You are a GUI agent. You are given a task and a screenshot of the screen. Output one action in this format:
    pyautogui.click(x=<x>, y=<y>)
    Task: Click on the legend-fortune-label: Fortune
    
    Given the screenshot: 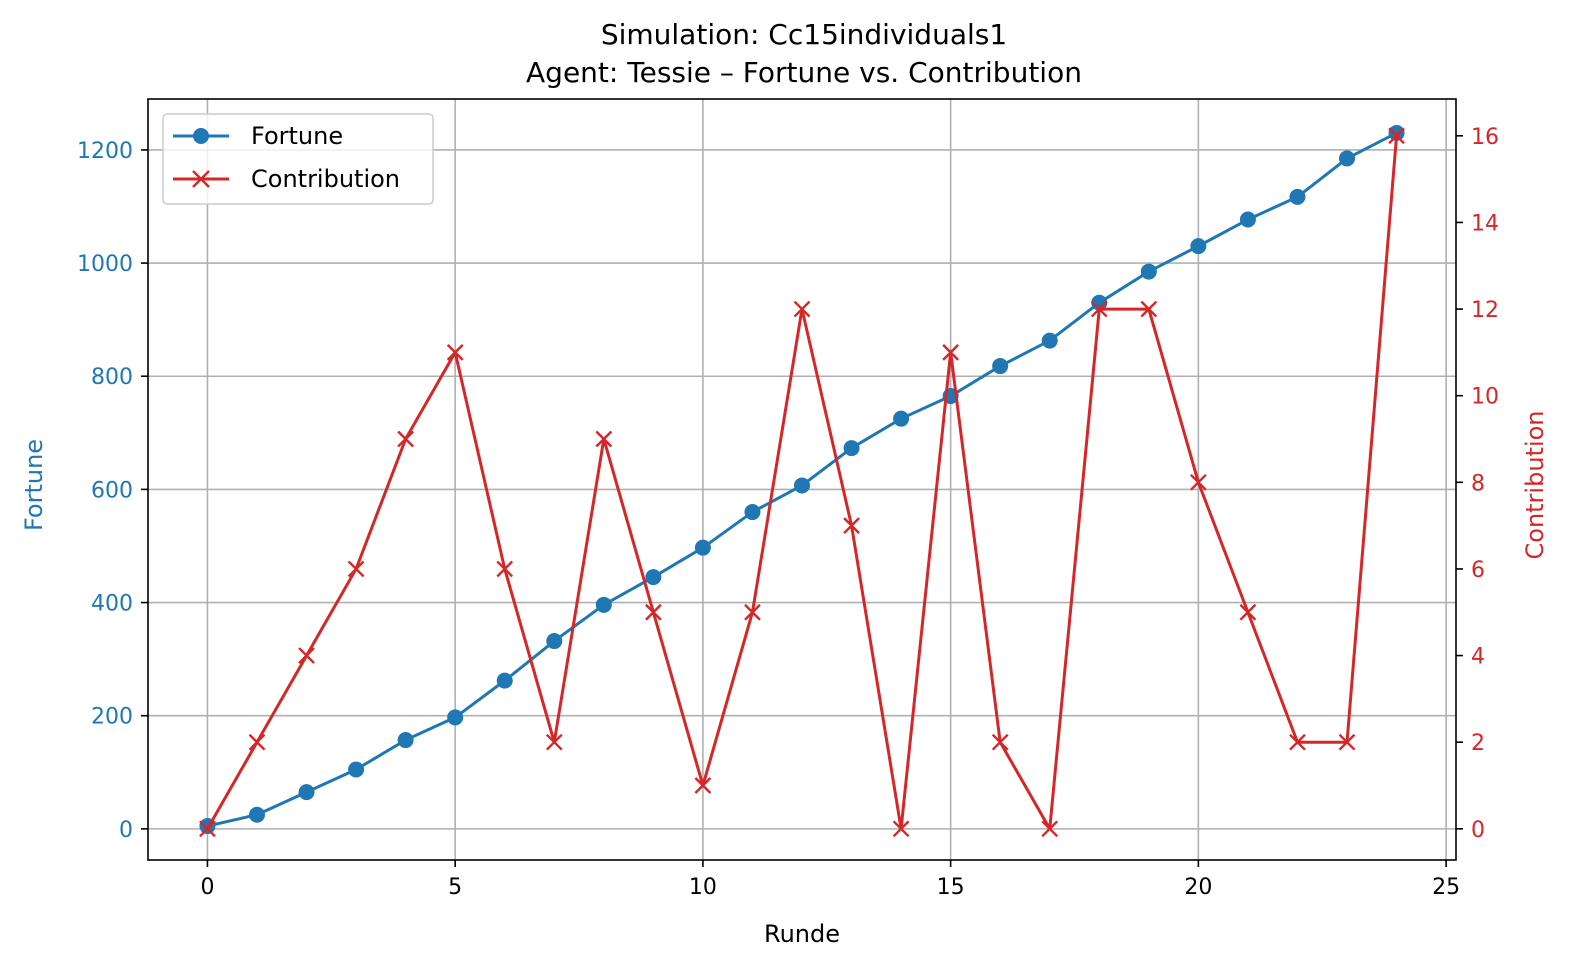 What is the action you would take?
    pyautogui.click(x=297, y=136)
    